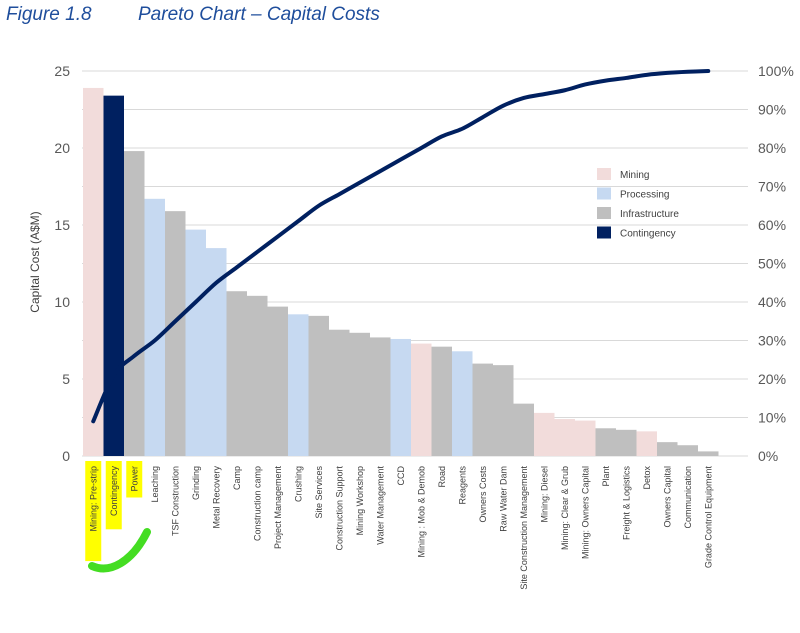 The image size is (800, 633). What do you see at coordinates (298, 484) in the screenshot?
I see `x-tick-label: Crushing` at bounding box center [298, 484].